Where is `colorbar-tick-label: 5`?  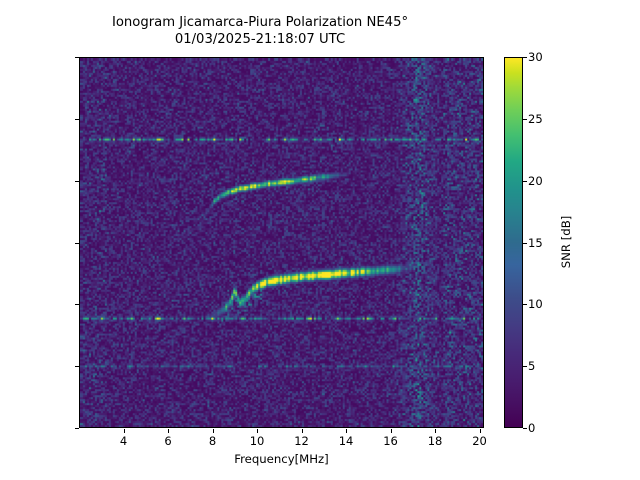
colorbar-tick-label: 5 is located at coordinates (532, 366).